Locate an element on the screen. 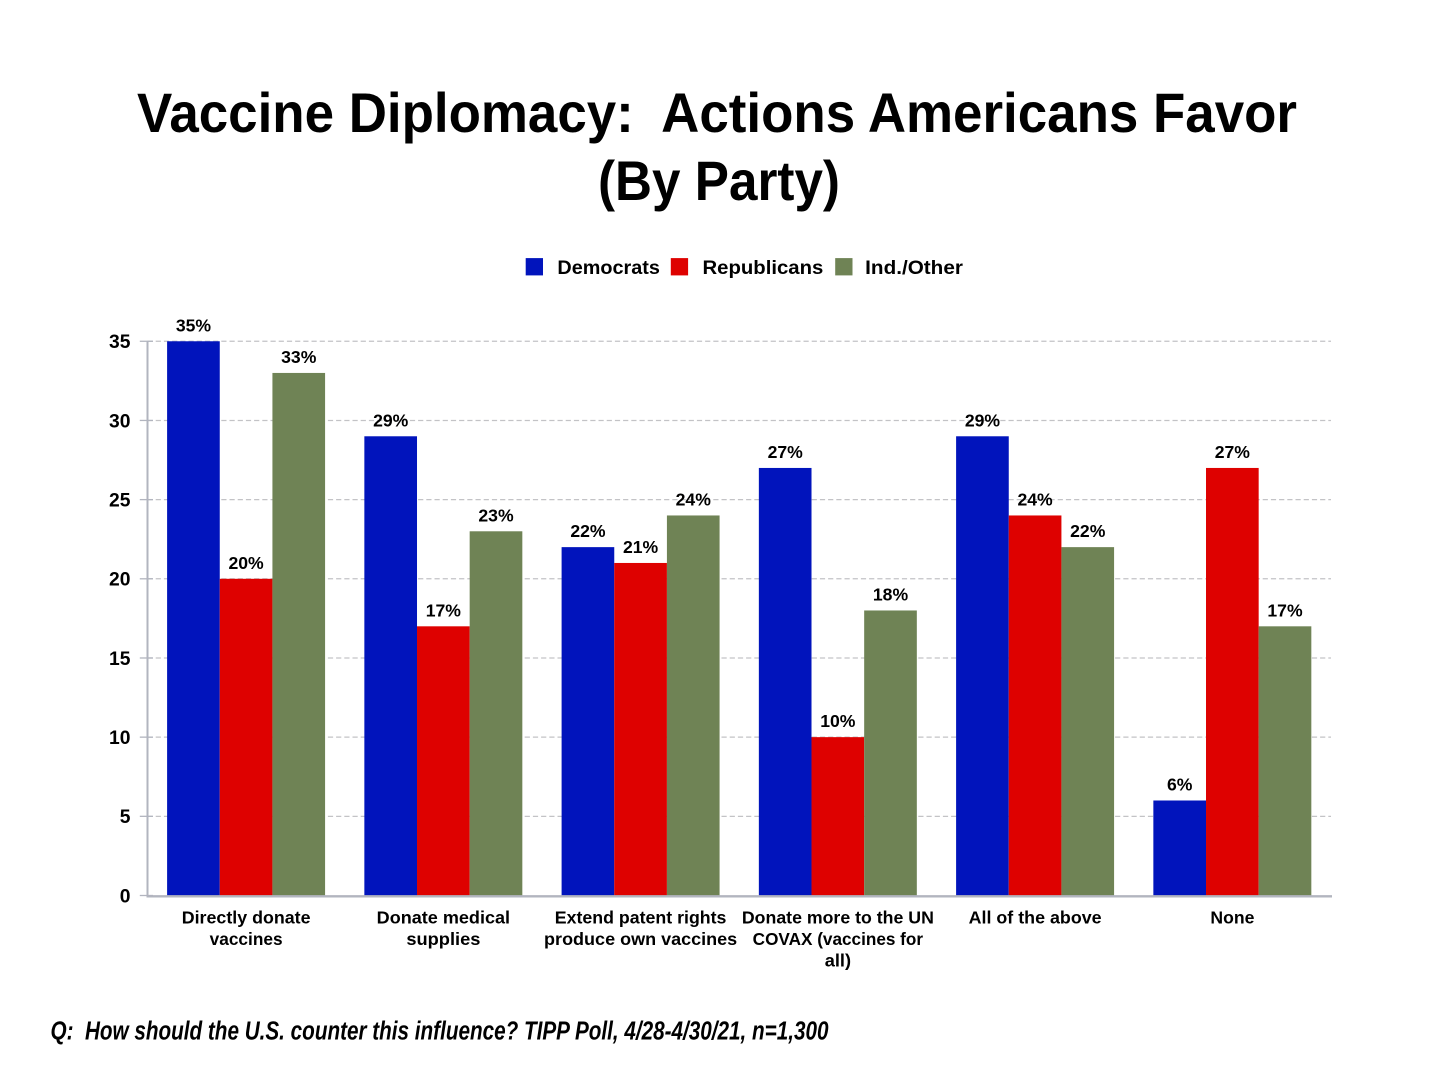 This screenshot has width=1440, height=1080. svg-text: None is located at coordinates (1232, 918).